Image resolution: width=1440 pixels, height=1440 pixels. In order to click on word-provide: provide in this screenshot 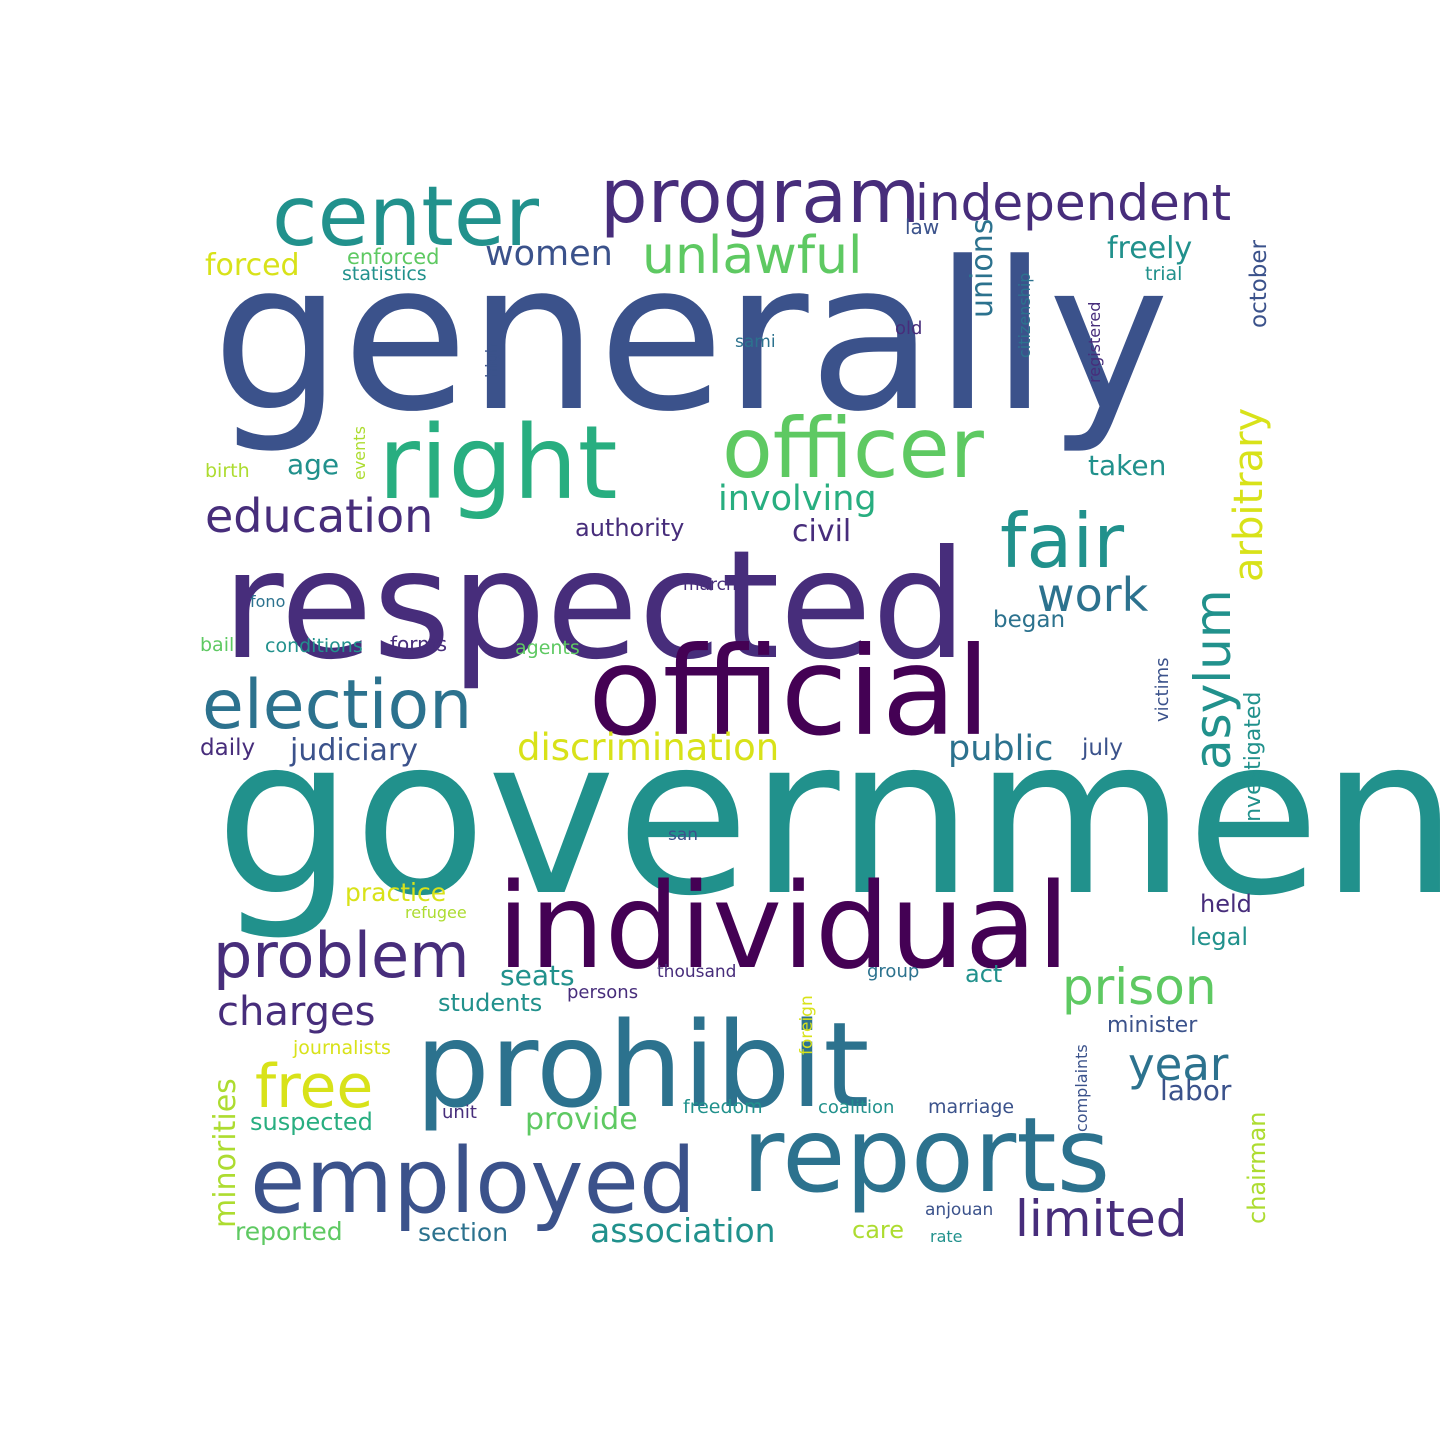, I will do `click(581, 1119)`.